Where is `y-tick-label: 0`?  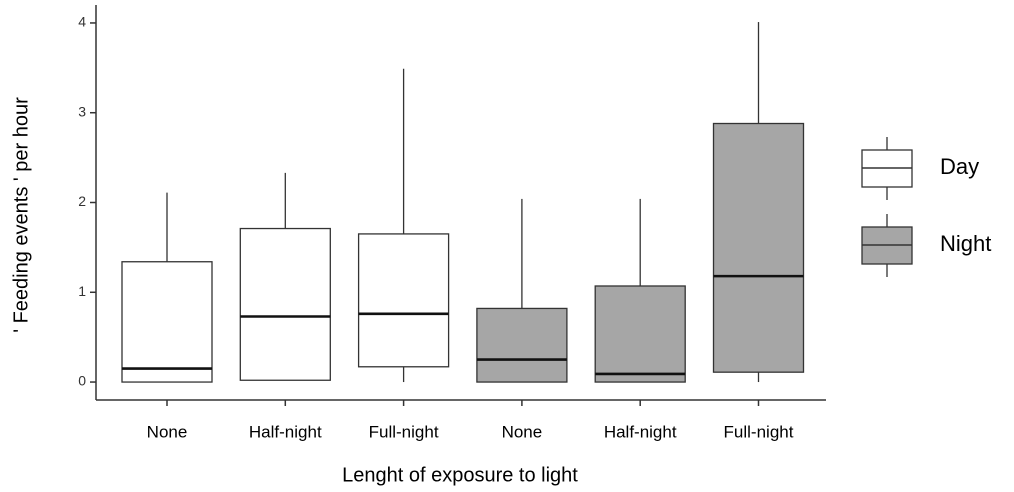 y-tick-label: 0 is located at coordinates (82, 381).